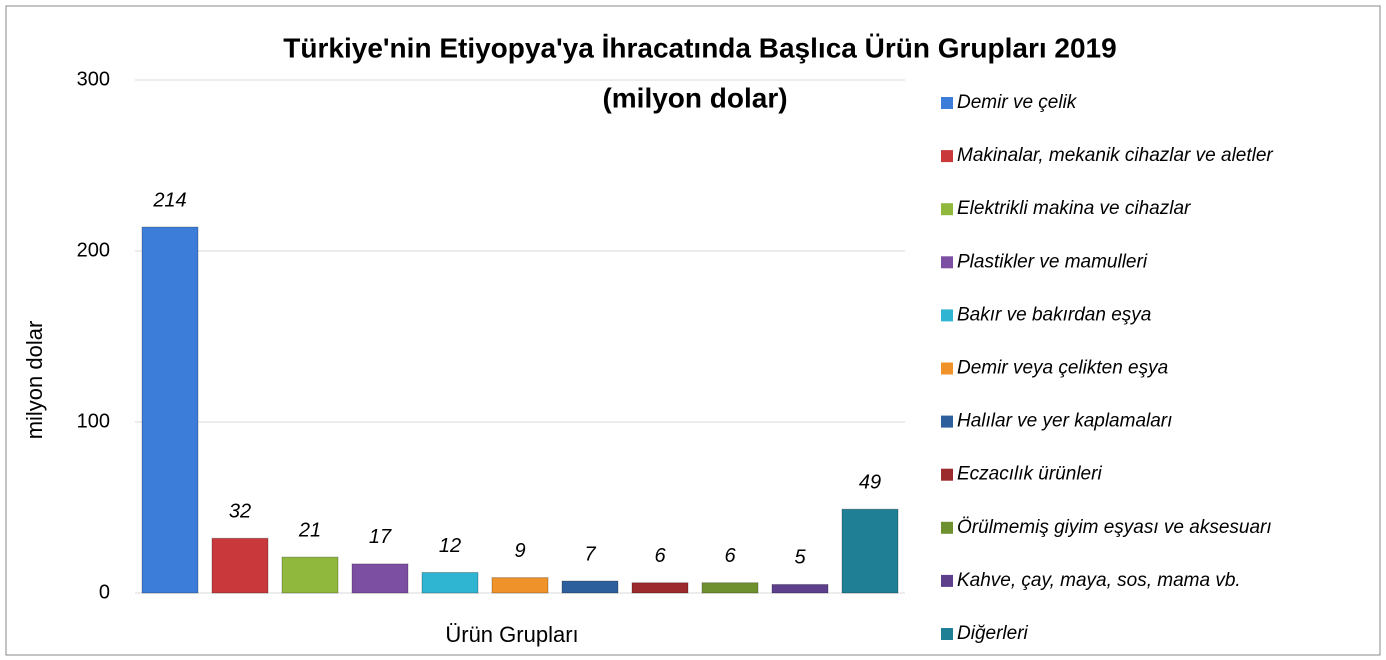 The width and height of the screenshot is (1386, 660). Describe the element at coordinates (694, 97) in the screenshot. I see `chart-subtitle: (milyon dolar)` at that location.